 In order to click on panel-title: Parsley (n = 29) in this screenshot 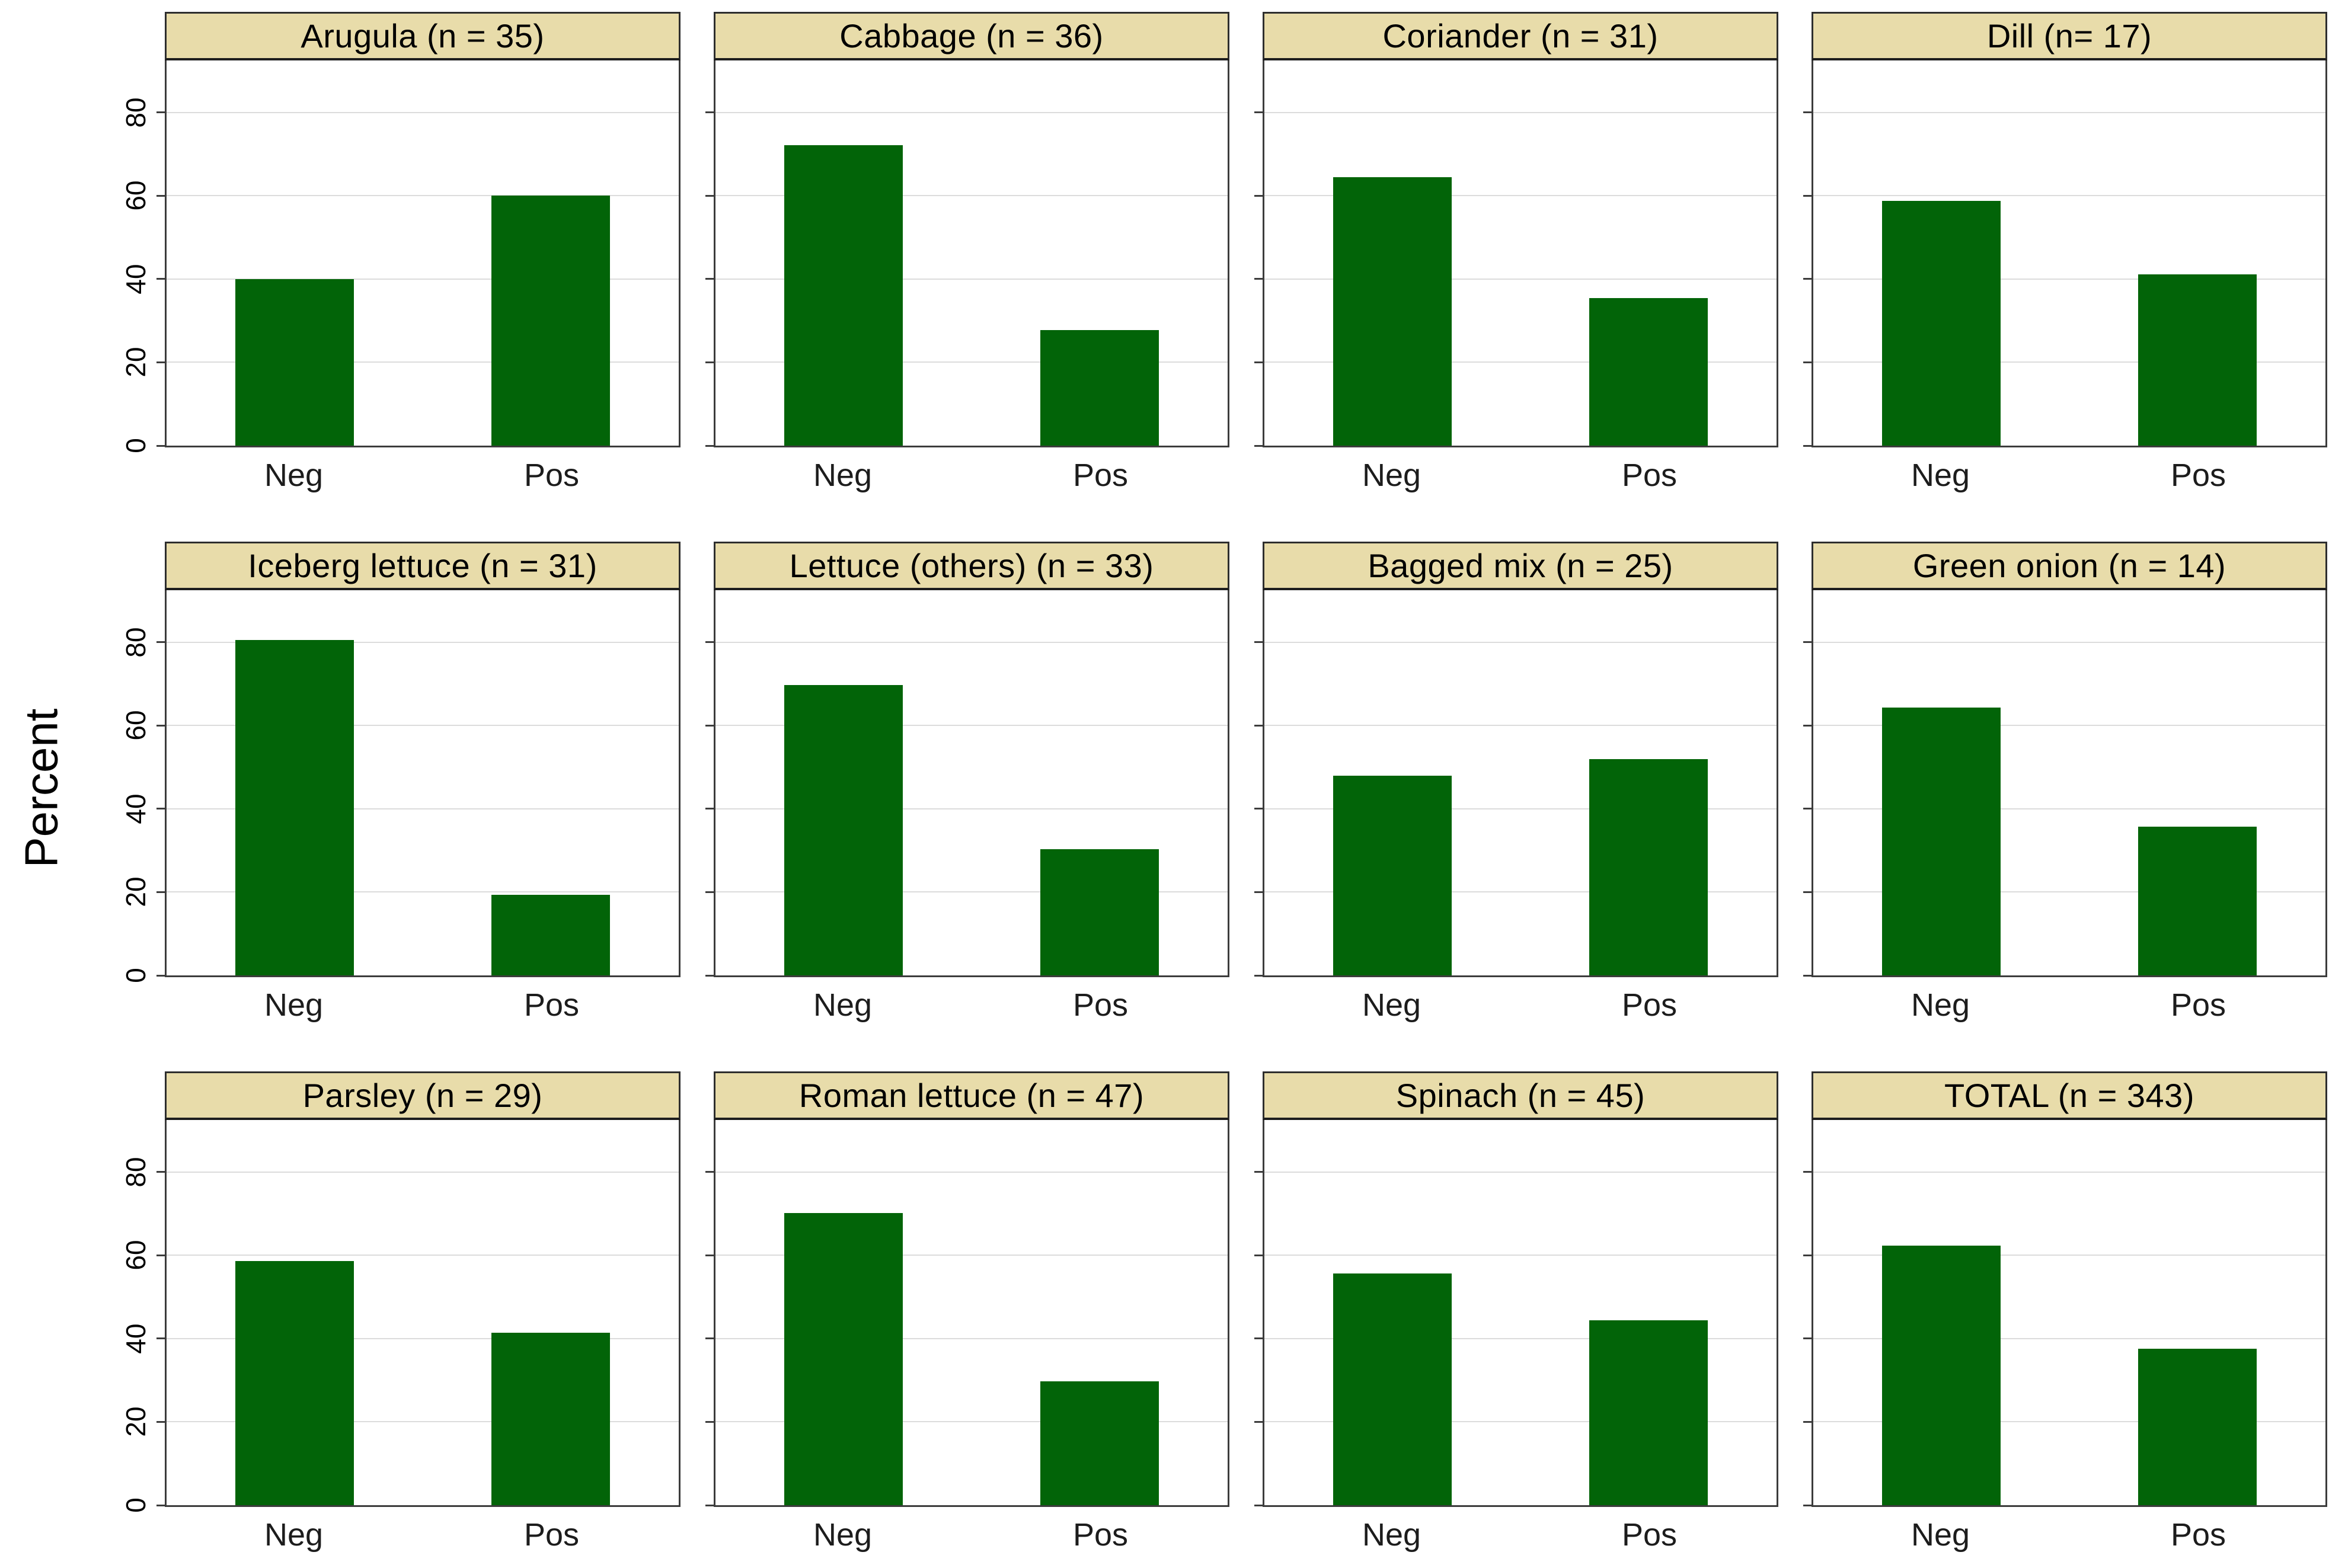, I will do `click(423, 1095)`.